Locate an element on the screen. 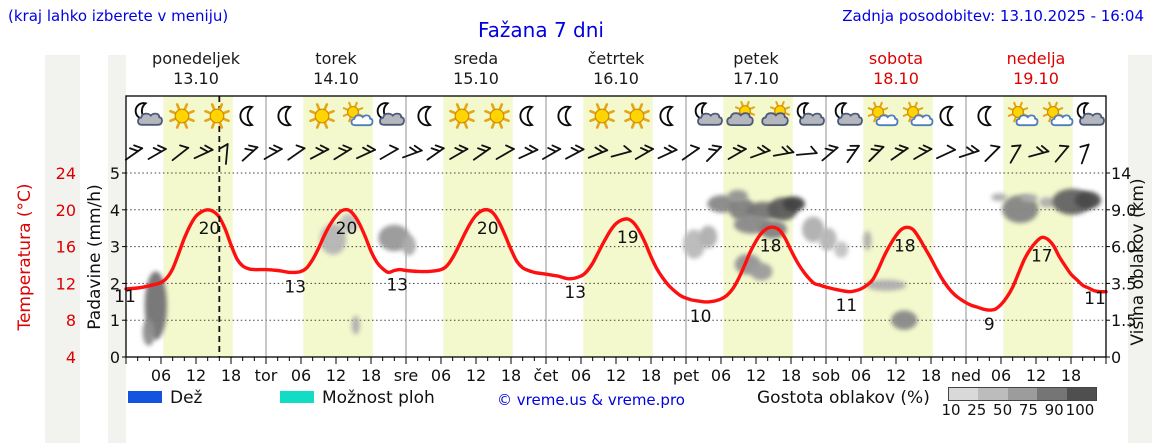 This screenshot has height=443, width=1152. rain-legend-swatch is located at coordinates (145, 397).